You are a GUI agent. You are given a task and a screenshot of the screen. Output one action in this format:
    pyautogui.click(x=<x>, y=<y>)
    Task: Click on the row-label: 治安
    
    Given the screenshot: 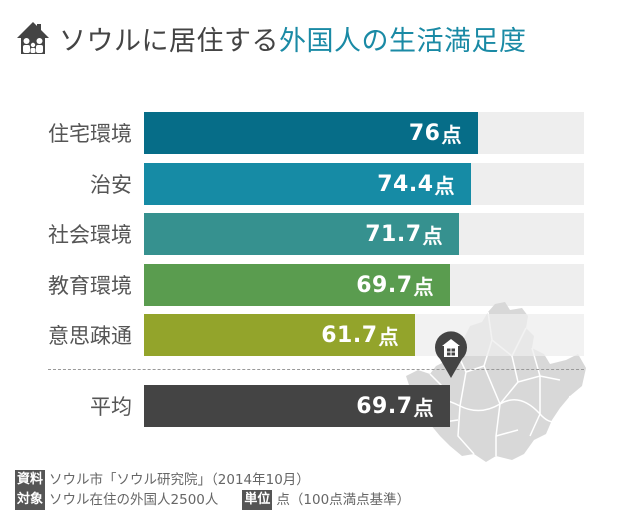 What is the action you would take?
    pyautogui.click(x=111, y=185)
    